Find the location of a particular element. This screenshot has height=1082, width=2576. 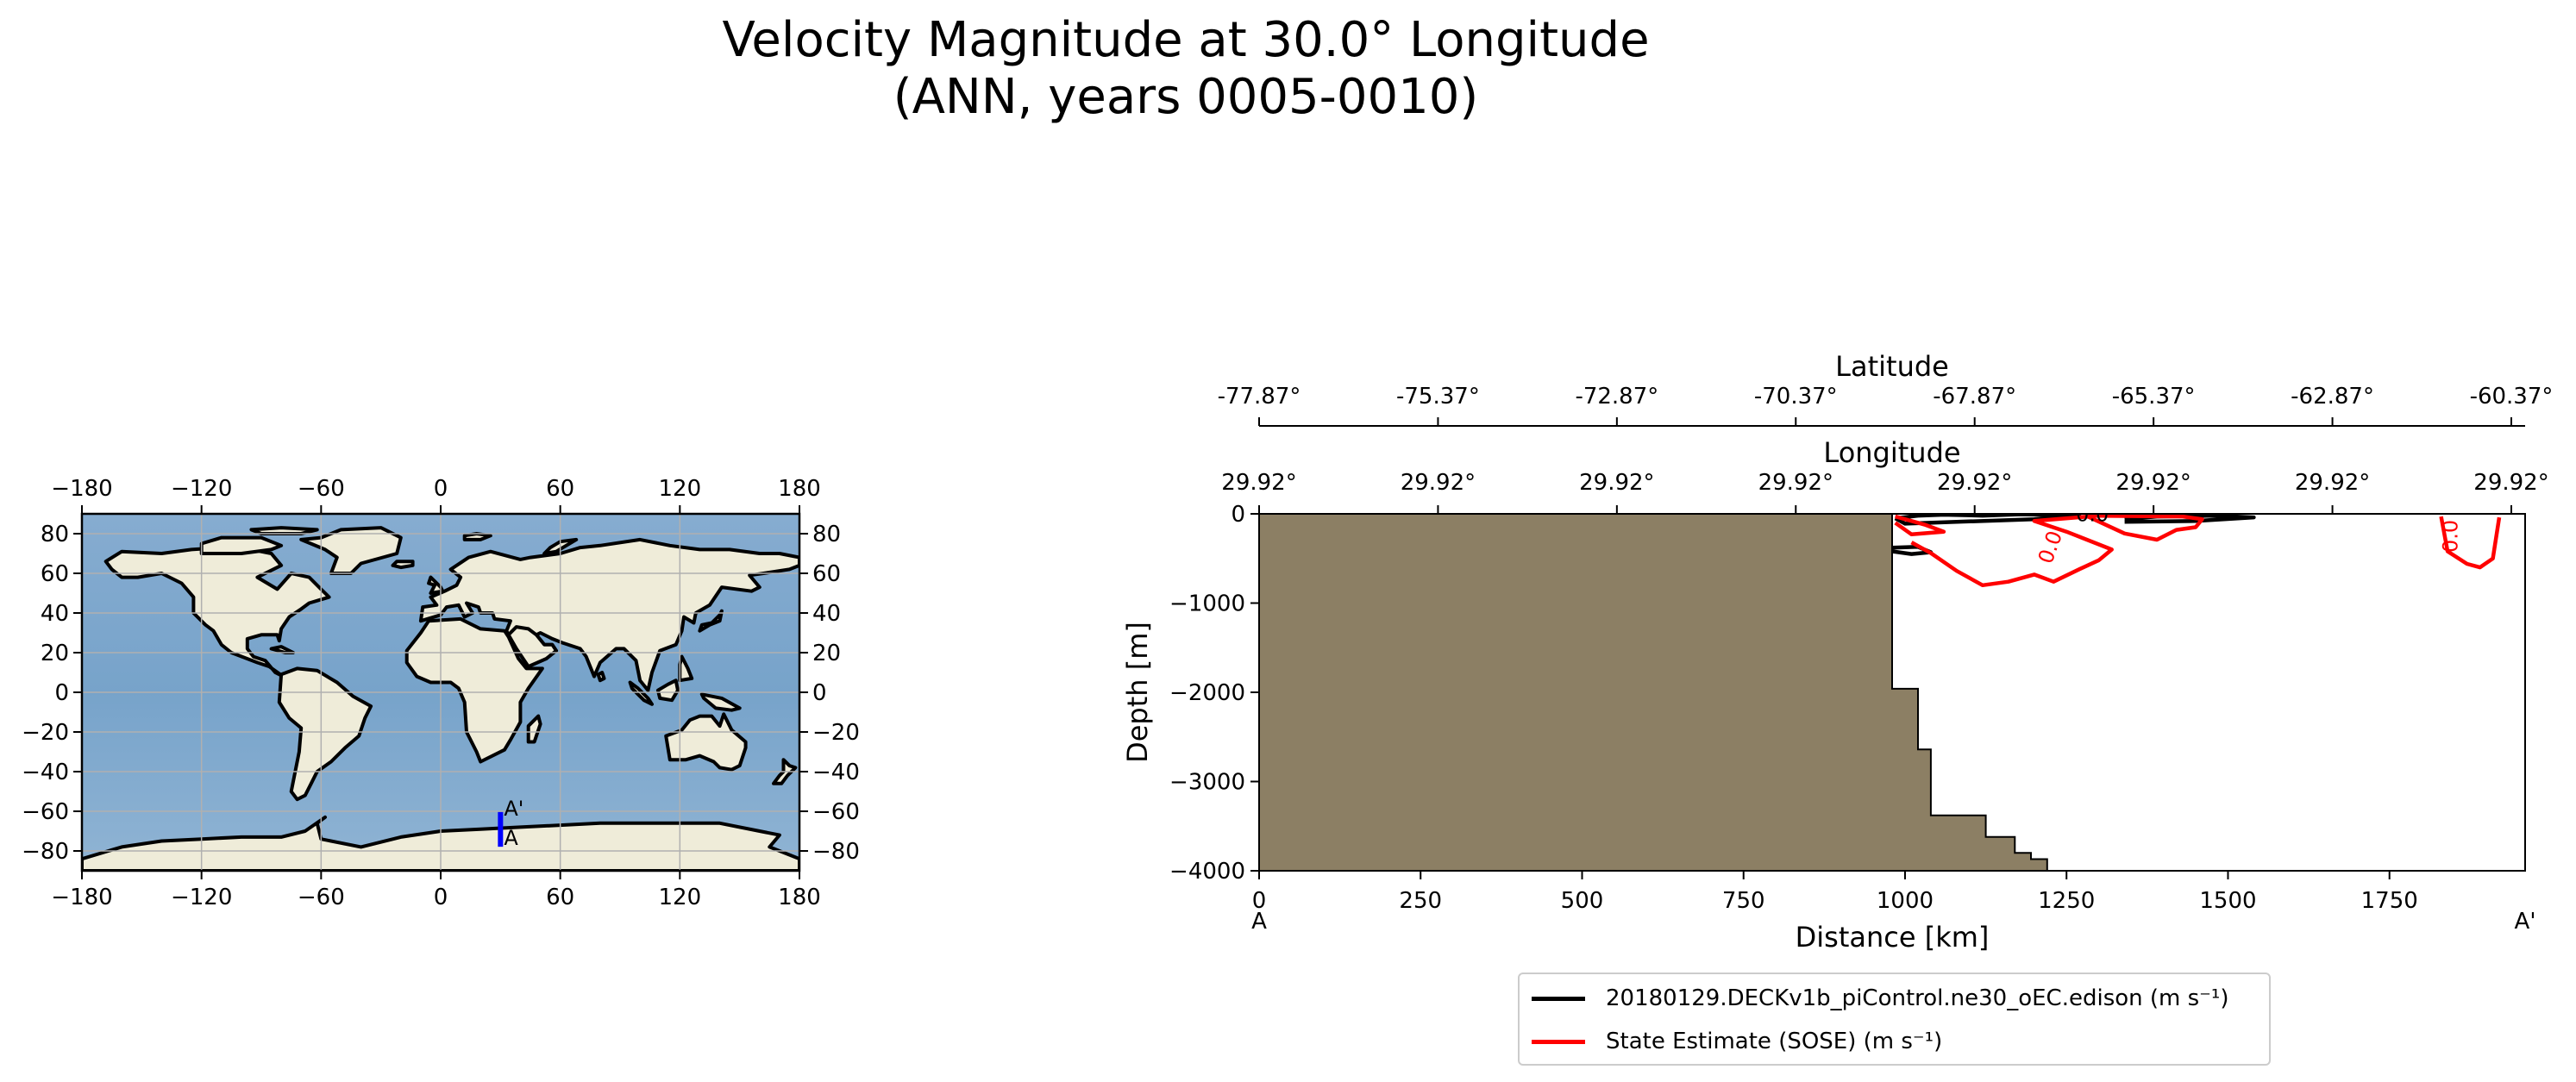

map-tick-label-right: 60 is located at coordinates (826, 574).